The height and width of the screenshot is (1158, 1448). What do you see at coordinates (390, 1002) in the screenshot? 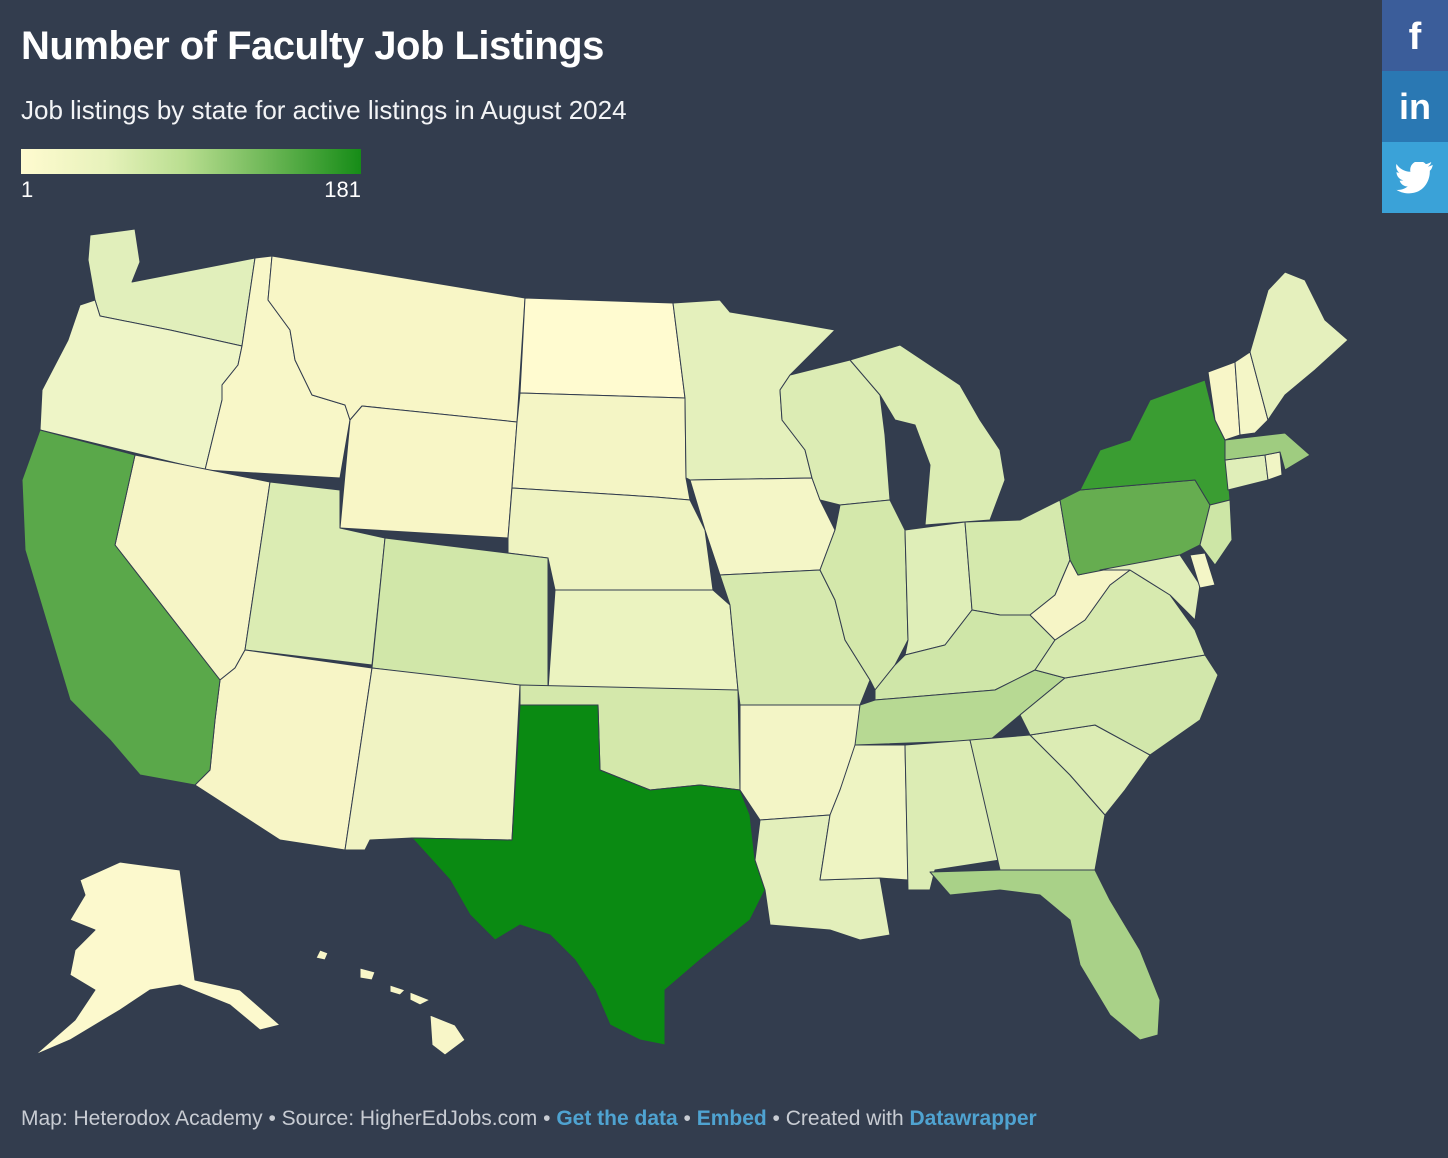
I see `state-HI` at bounding box center [390, 1002].